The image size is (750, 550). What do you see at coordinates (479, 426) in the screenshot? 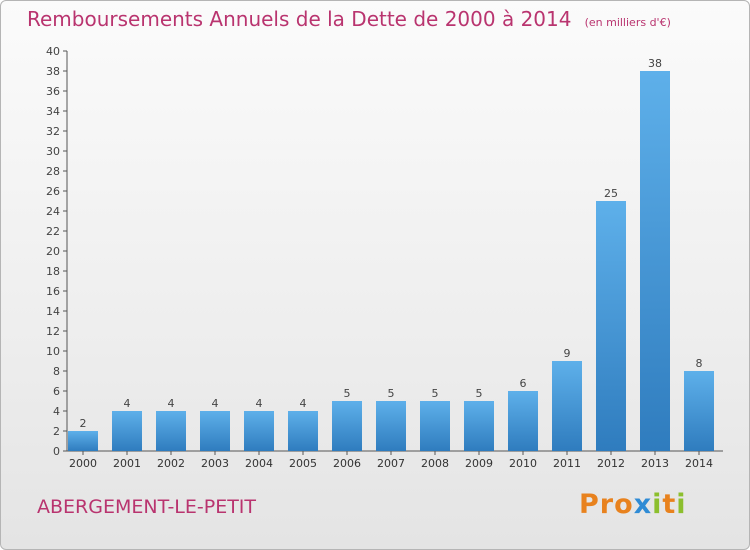
I see `bar-2009` at bounding box center [479, 426].